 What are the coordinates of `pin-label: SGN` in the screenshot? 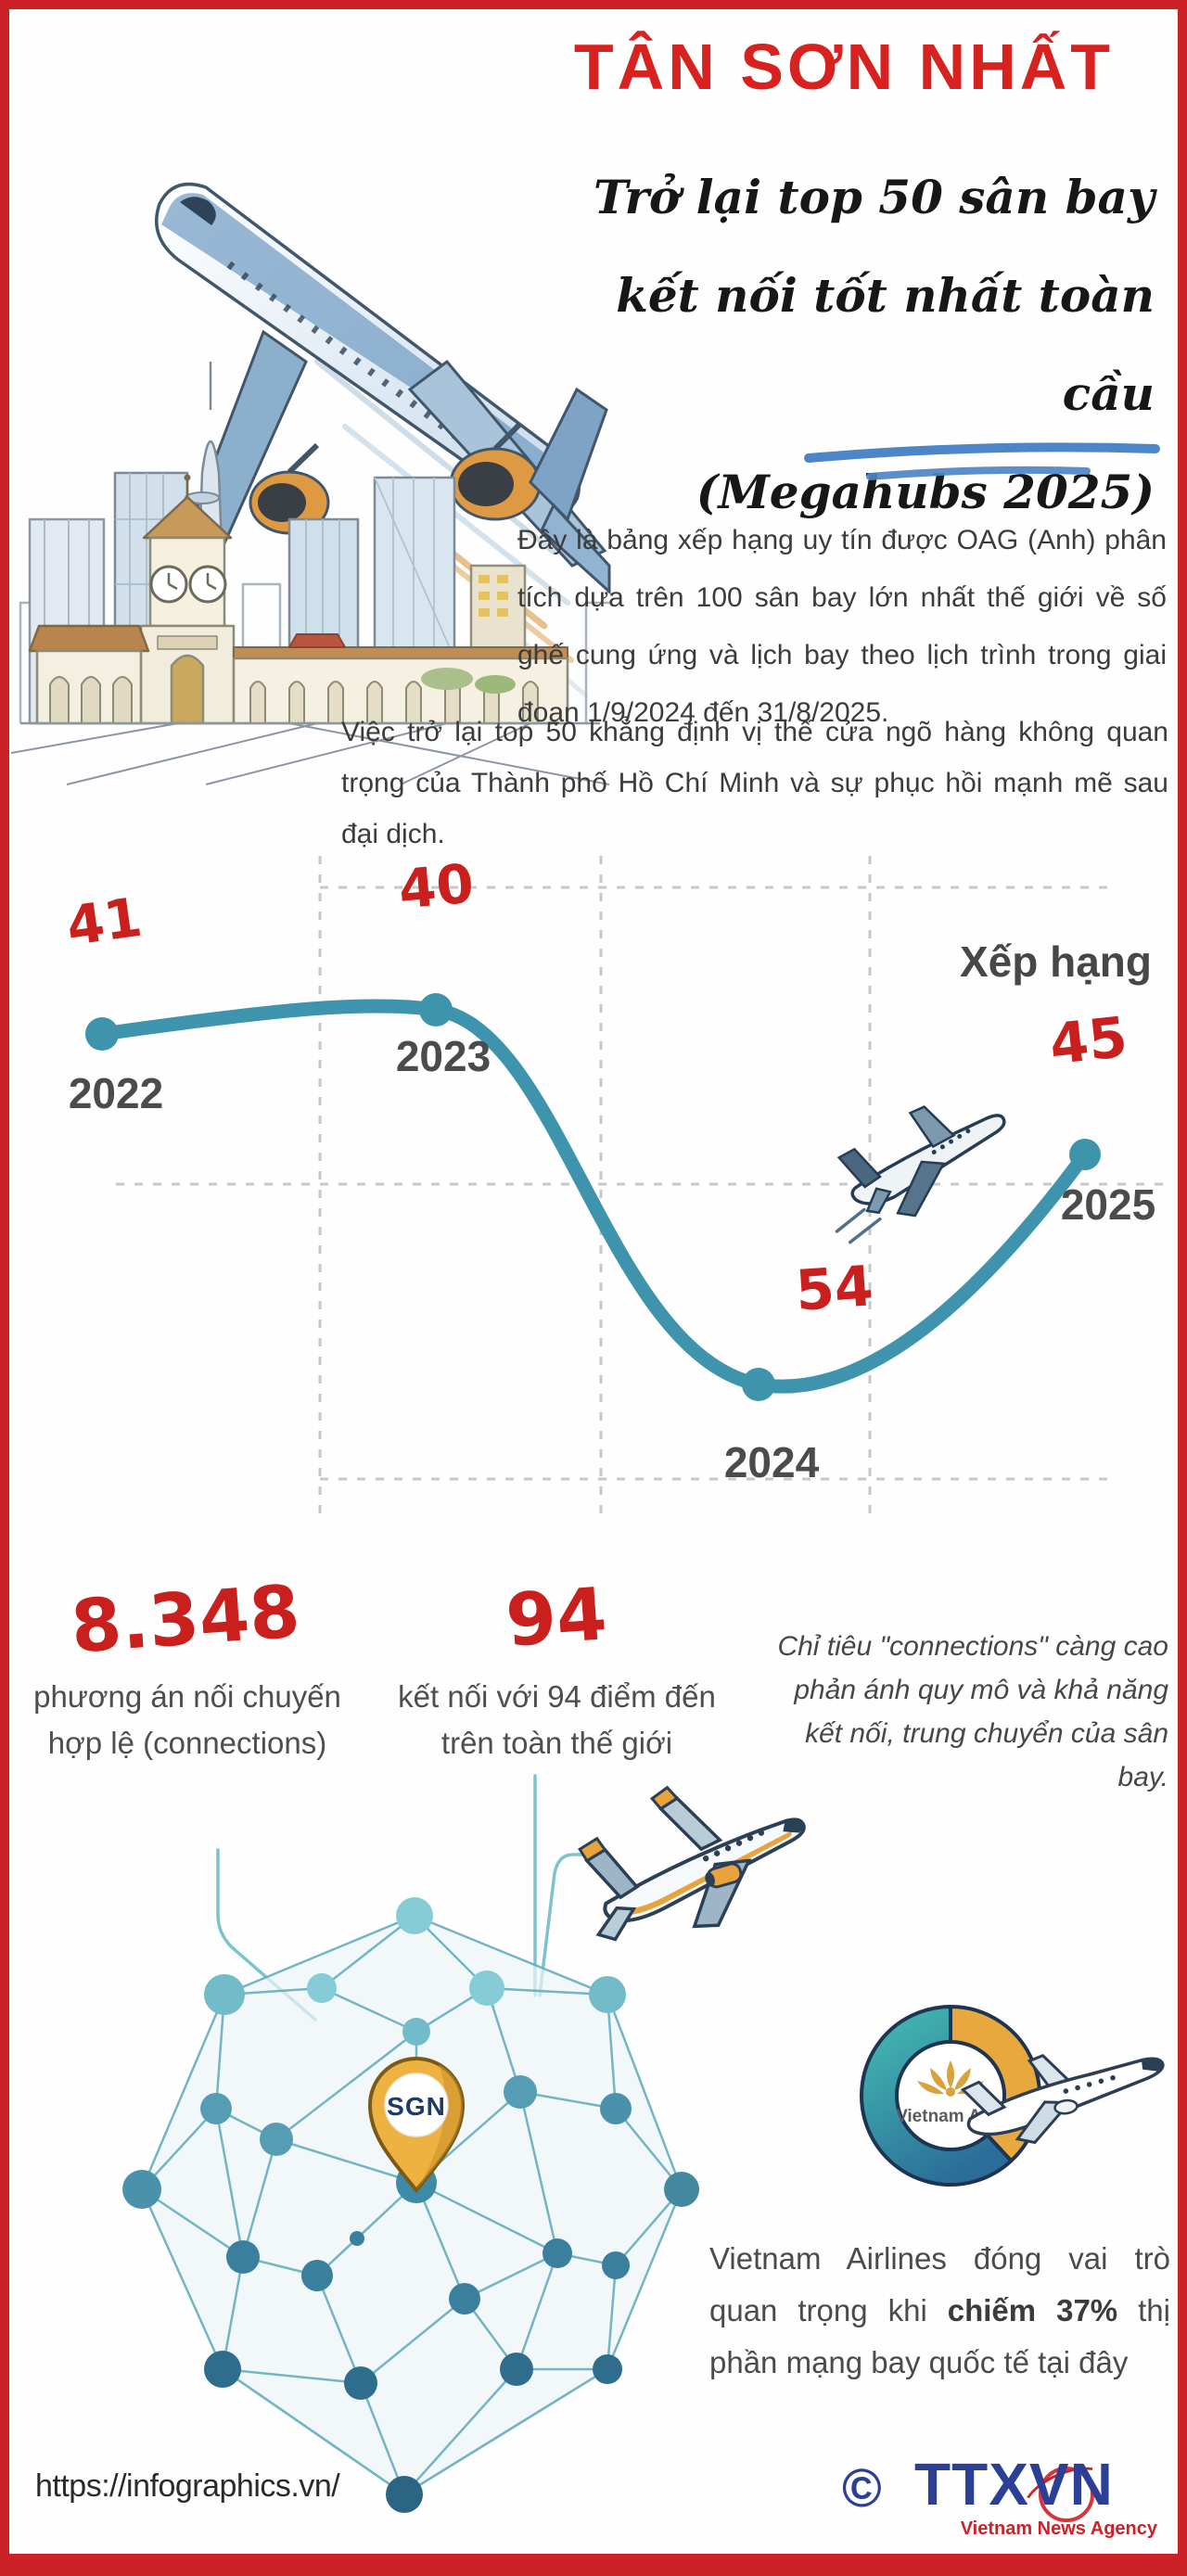 It's located at (416, 2106).